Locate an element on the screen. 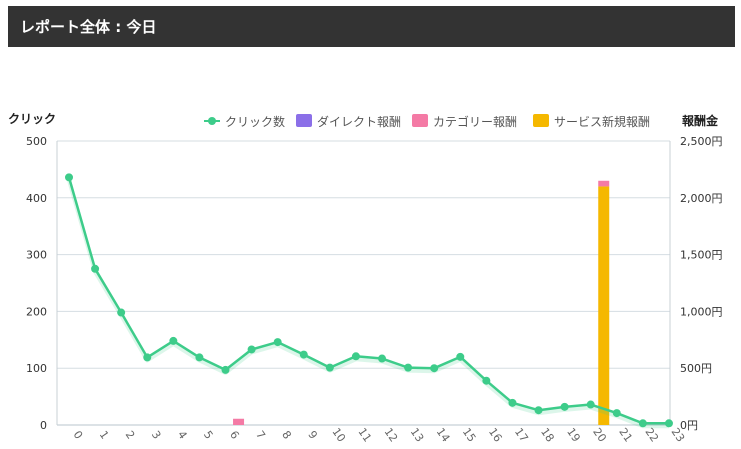 This screenshot has width=741, height=449. report-title: レポート全体 : 今日 is located at coordinates (88, 27).